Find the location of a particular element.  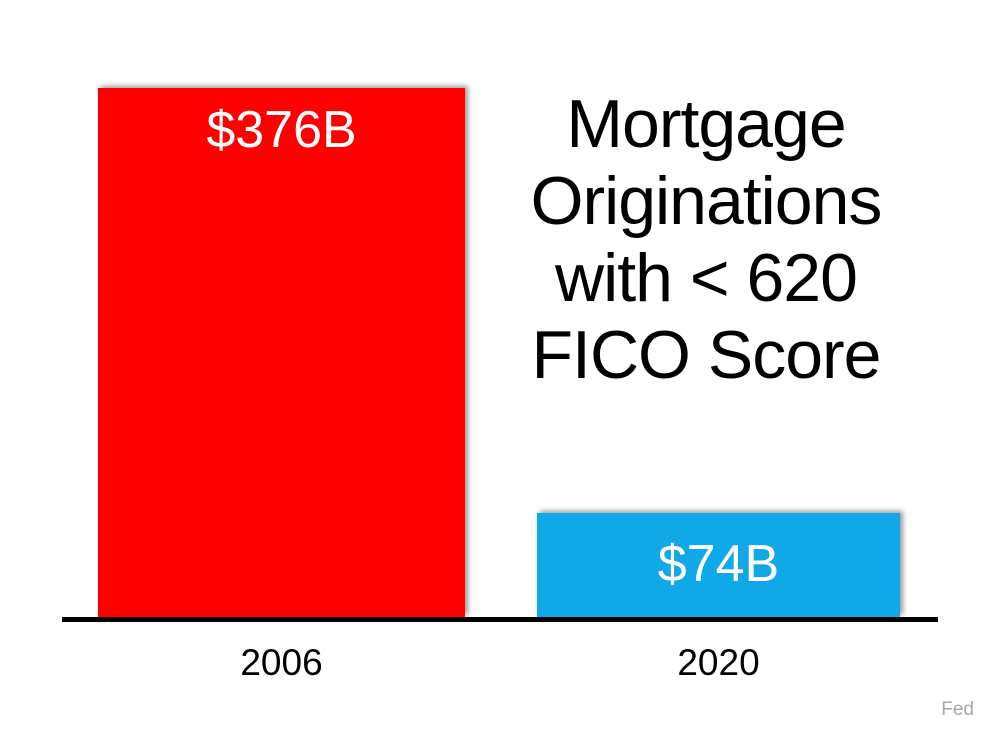

chart-title-line-2: Originations is located at coordinates (706, 201).